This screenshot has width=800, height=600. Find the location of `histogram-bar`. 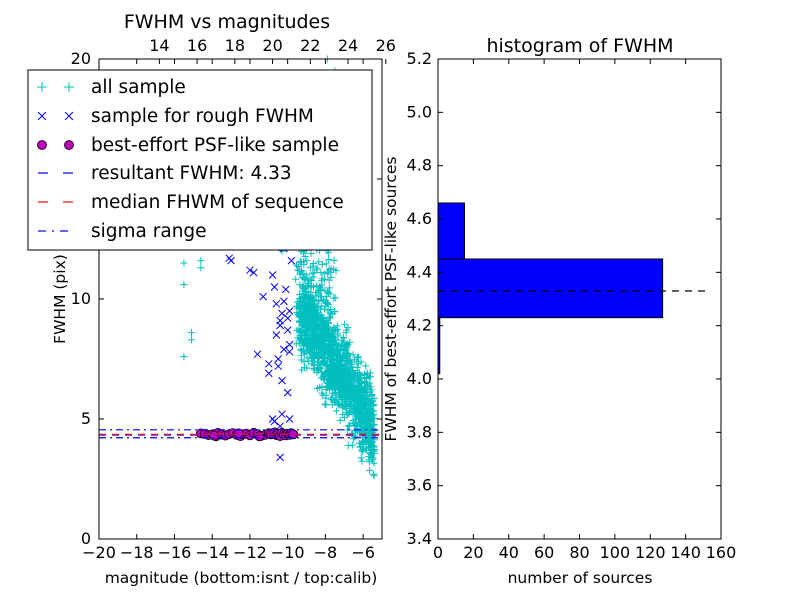

histogram-bar is located at coordinates (550, 288).